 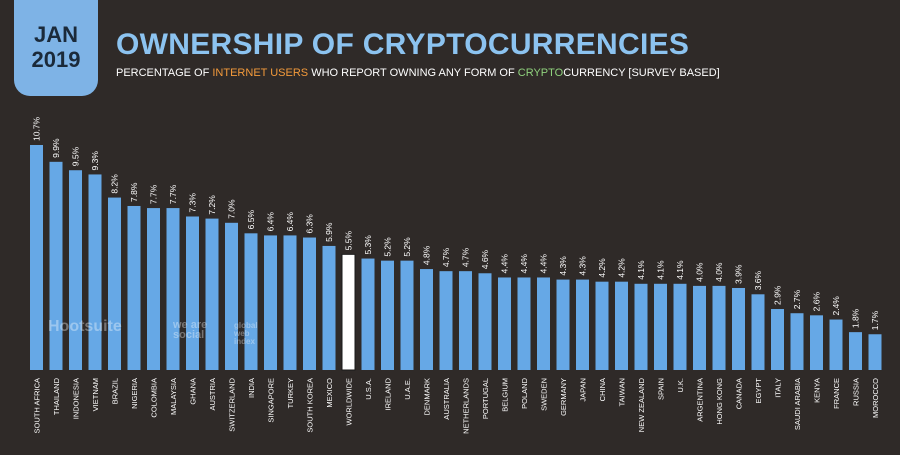 I want to click on bar-saudi-arabia, so click(x=797, y=341).